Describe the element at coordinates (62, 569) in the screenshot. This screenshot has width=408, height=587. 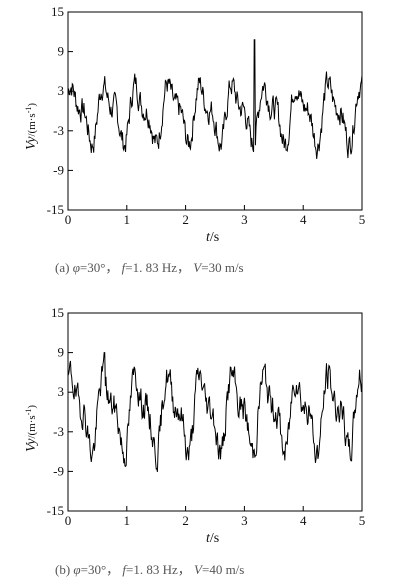
I see `caption-prefix: (b)` at that location.